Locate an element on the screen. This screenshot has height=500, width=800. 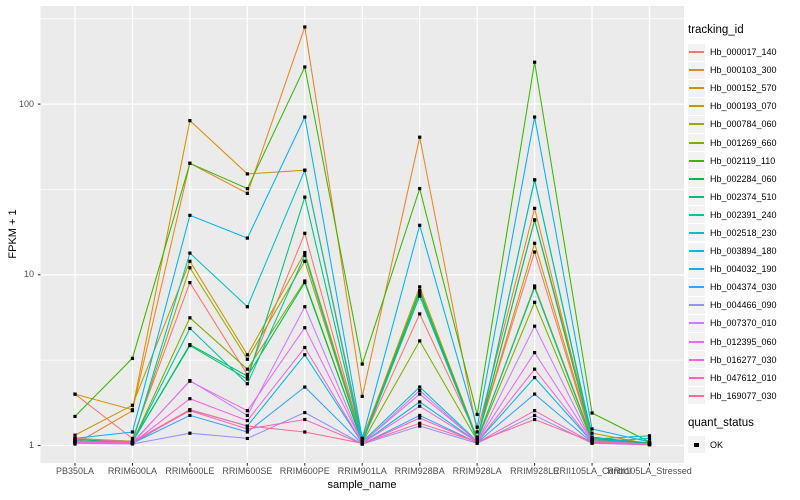
legend-entry-label: Hb_002518_230 is located at coordinates (743, 232).